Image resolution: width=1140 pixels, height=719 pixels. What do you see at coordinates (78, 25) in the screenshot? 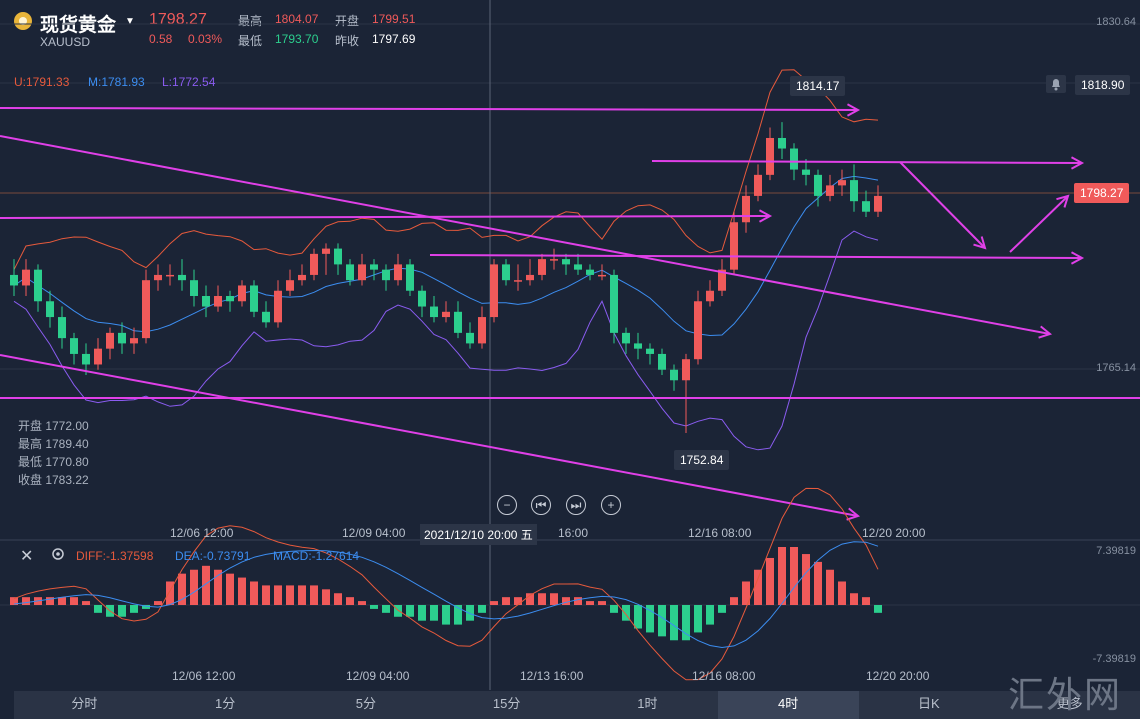
I see `instrument-title: 现货黄金` at bounding box center [78, 25].